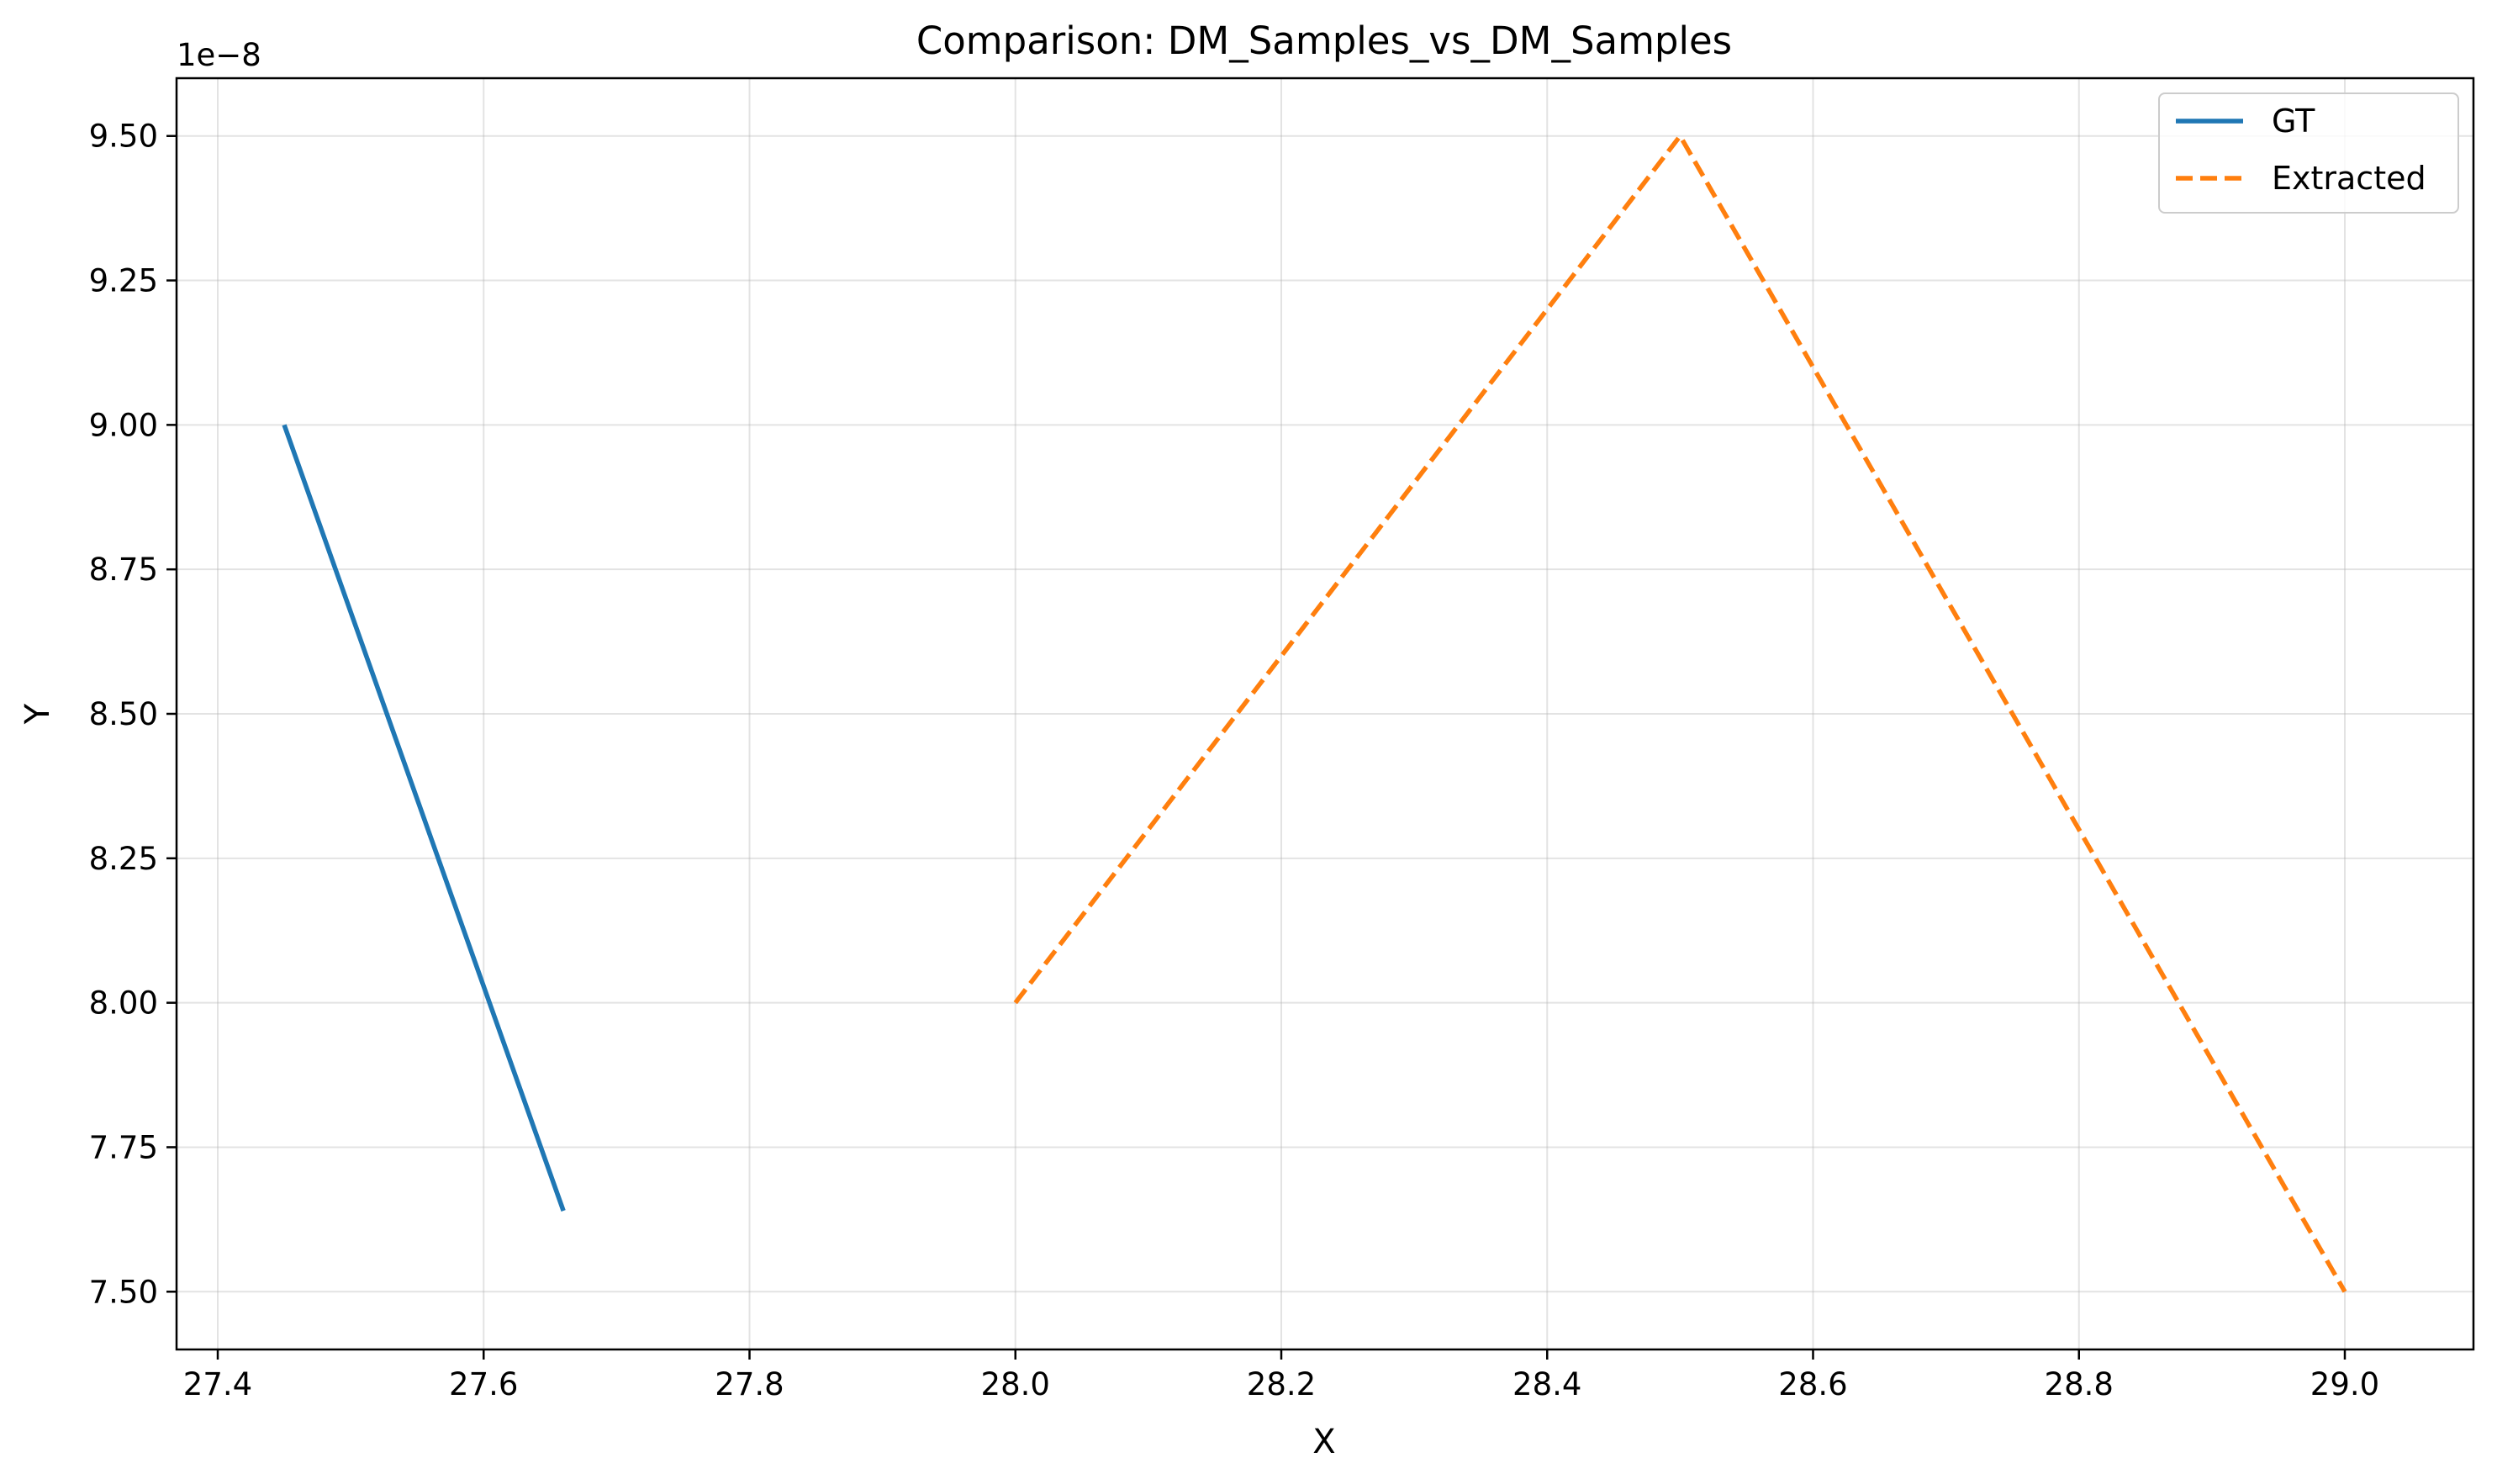 Image resolution: width=2497 pixels, height=1484 pixels. I want to click on chart-title: Comparison: DM_Samples_vs_DM_Samples, so click(1324, 40).